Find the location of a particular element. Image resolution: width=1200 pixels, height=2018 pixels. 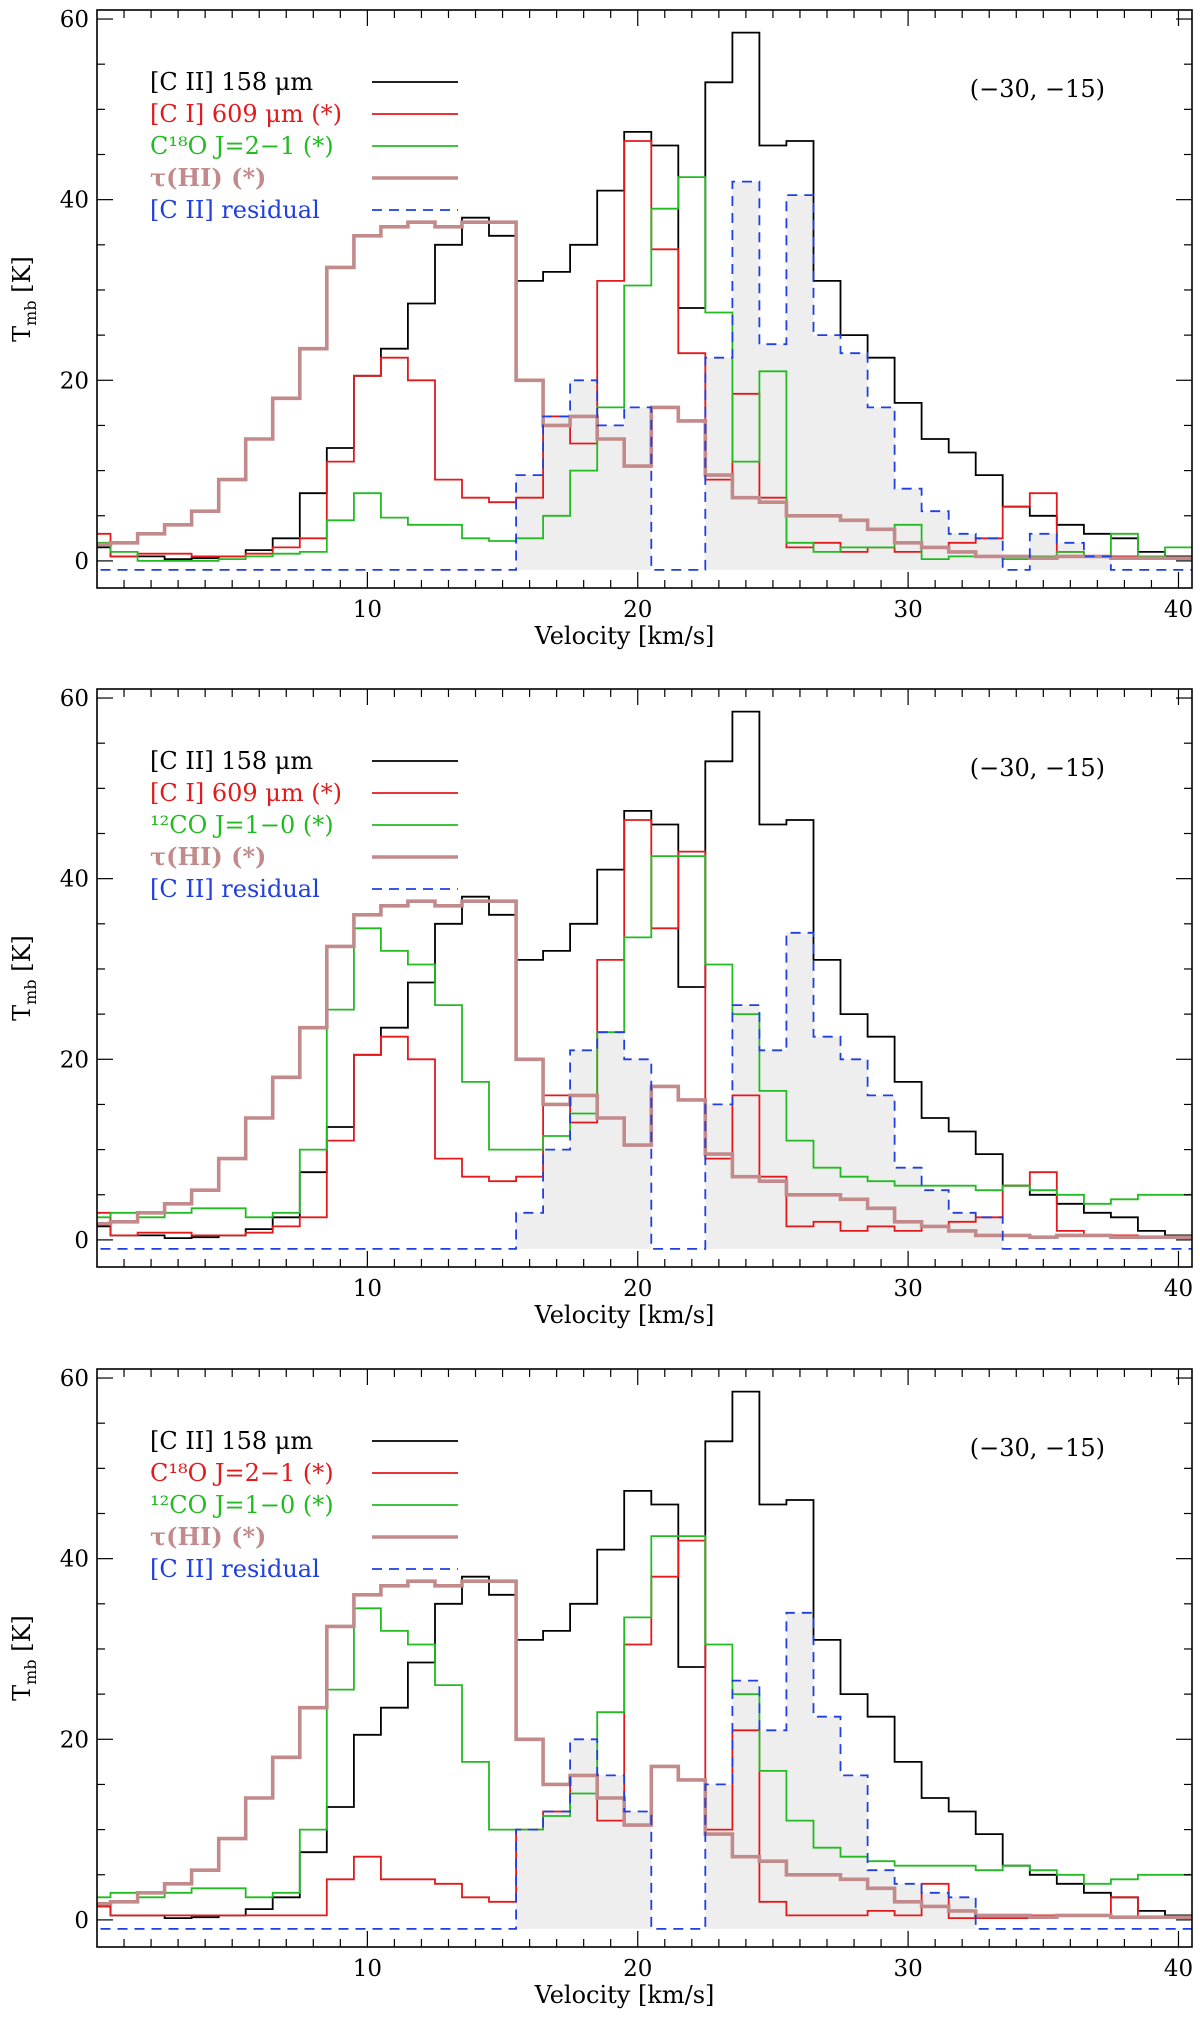

legend-label-2: C¹⁸O J=2−1 (*) is located at coordinates (242, 1473).